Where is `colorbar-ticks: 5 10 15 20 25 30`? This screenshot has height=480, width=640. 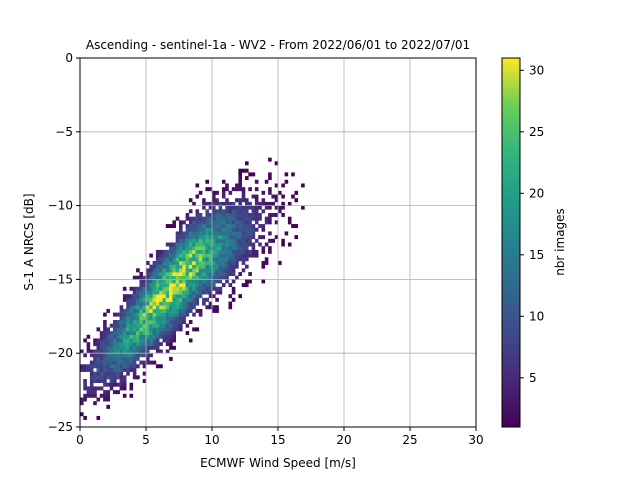 colorbar-ticks: 5 10 15 20 25 30 is located at coordinates (532, 224).